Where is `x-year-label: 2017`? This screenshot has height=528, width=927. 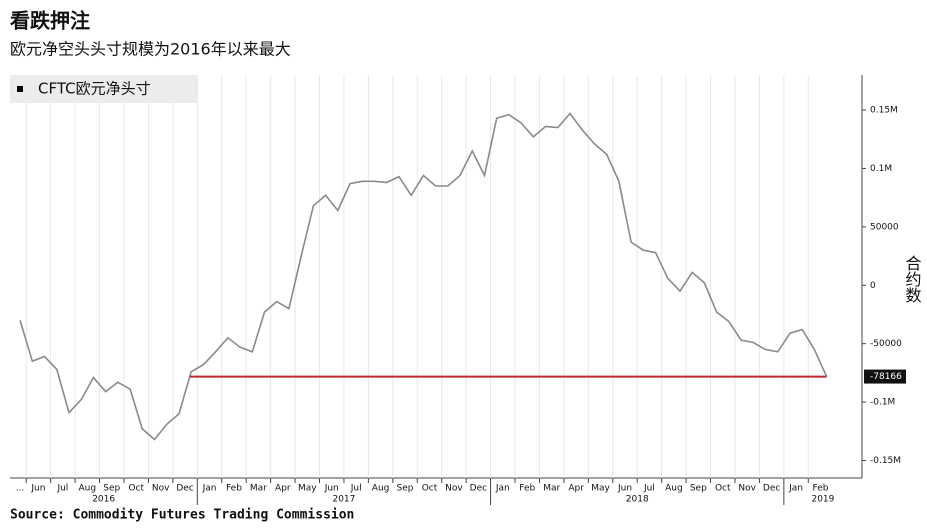
x-year-label: 2017 is located at coordinates (343, 500).